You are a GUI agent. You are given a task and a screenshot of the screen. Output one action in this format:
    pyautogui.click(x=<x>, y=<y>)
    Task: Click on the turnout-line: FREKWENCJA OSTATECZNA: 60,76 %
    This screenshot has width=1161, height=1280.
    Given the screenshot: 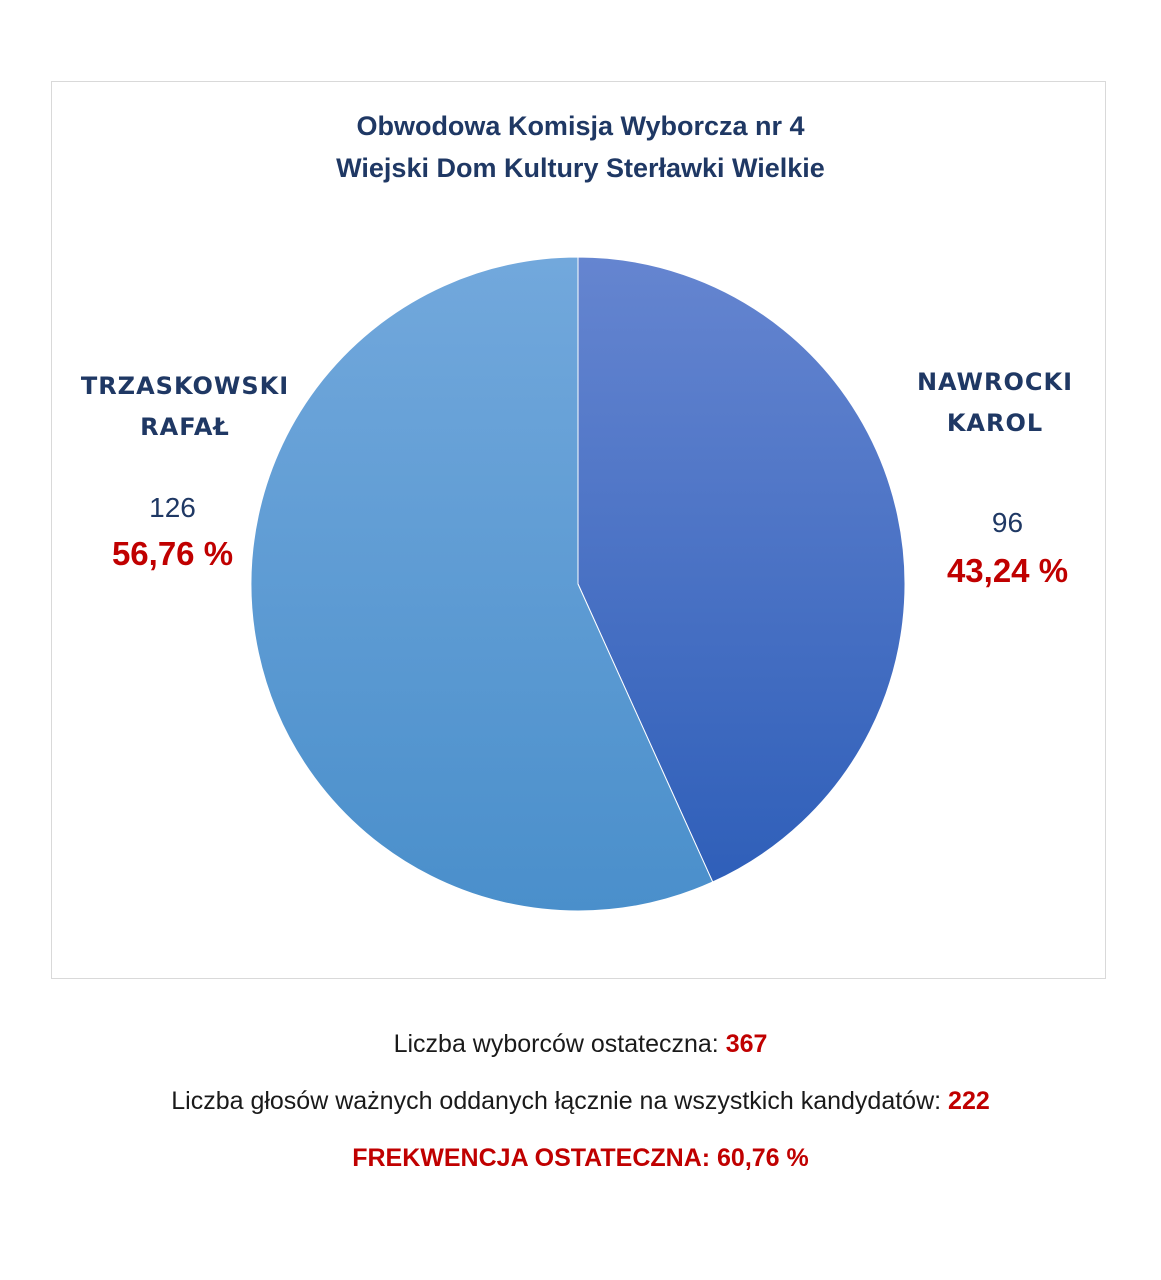 What is the action you would take?
    pyautogui.click(x=580, y=1158)
    